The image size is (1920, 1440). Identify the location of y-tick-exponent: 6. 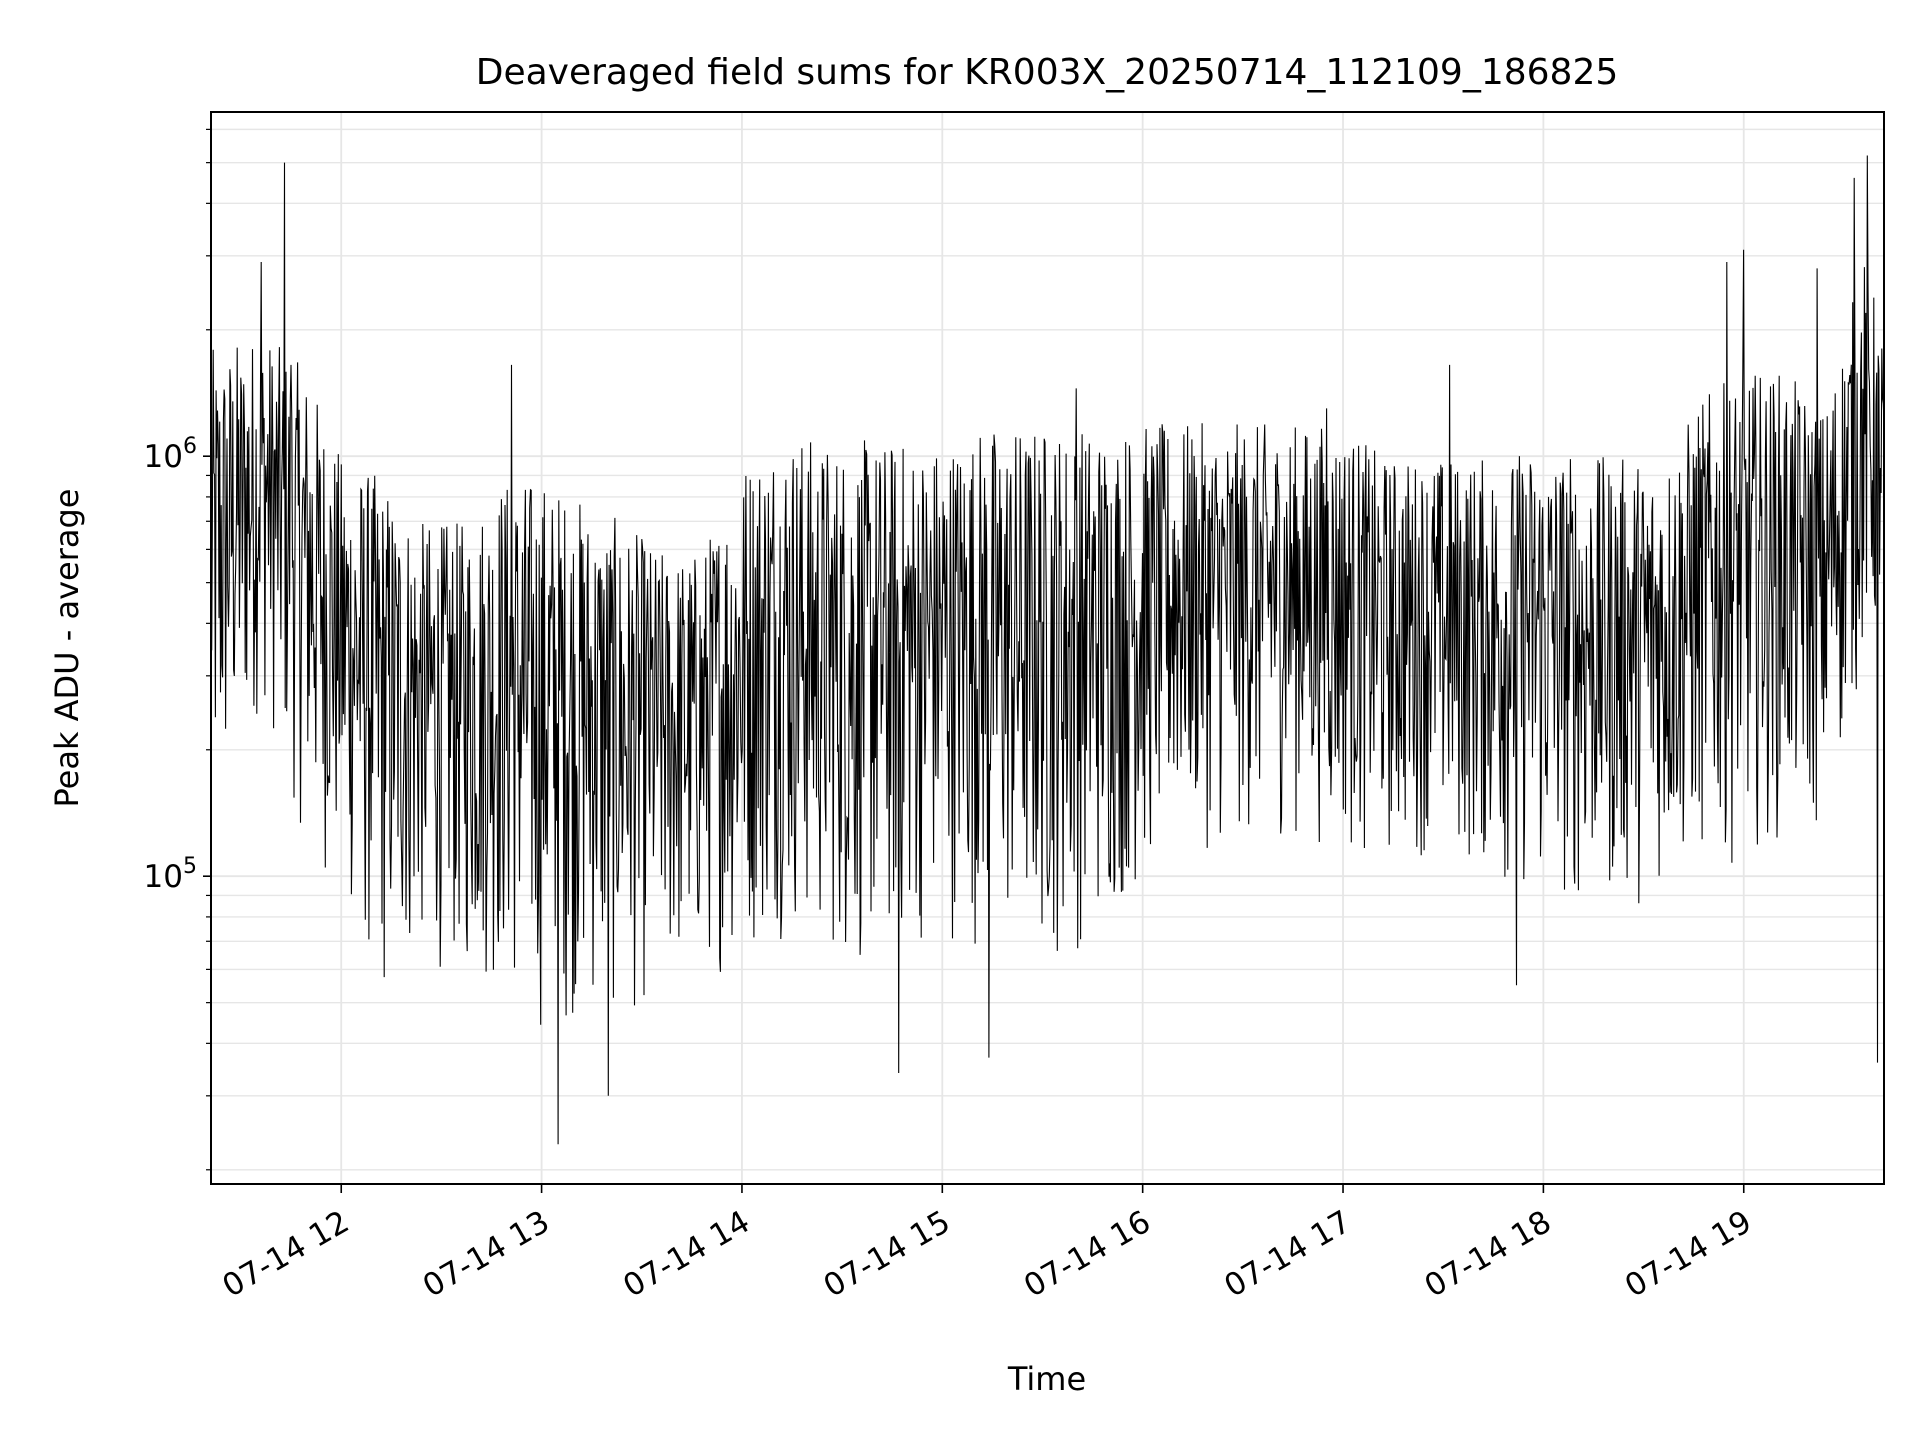
(190, 446).